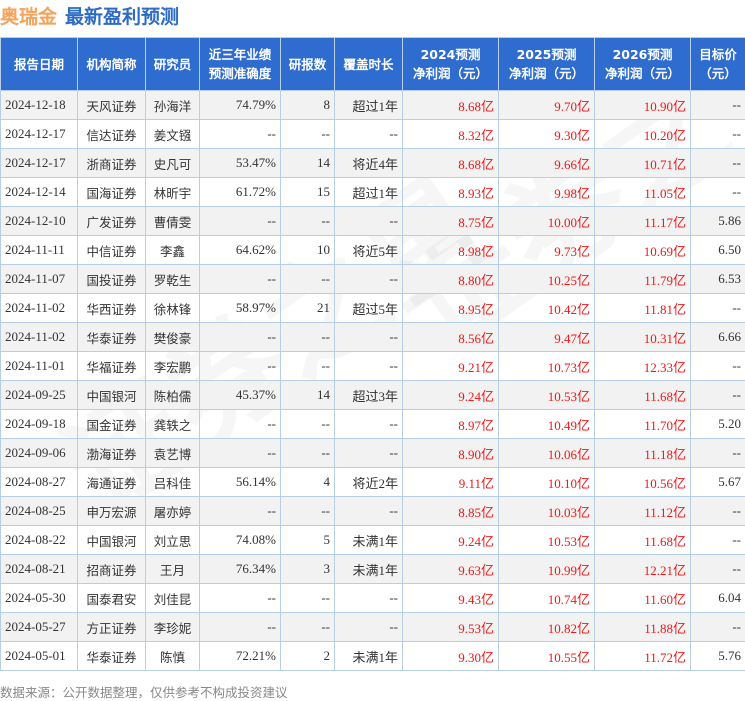  I want to click on report-date-cell: 2024-08-25, so click(39, 511).